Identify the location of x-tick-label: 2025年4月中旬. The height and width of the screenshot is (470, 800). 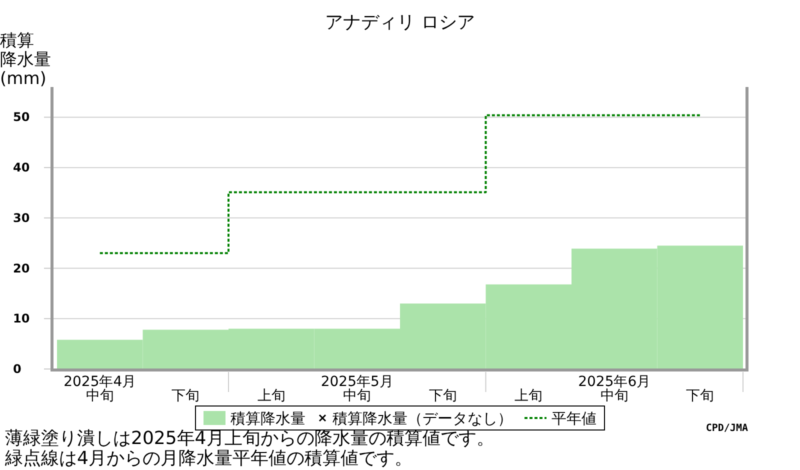
(100, 389).